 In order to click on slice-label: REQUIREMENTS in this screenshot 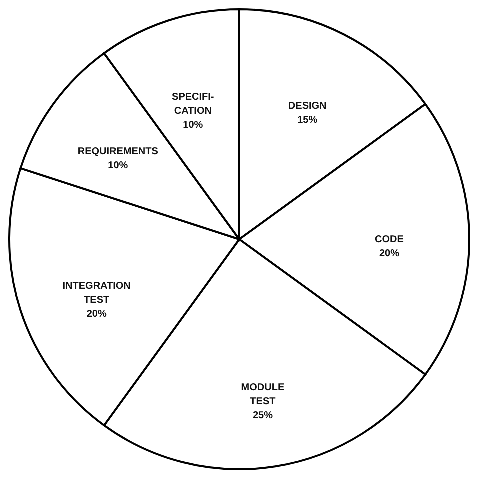, I will do `click(118, 152)`.